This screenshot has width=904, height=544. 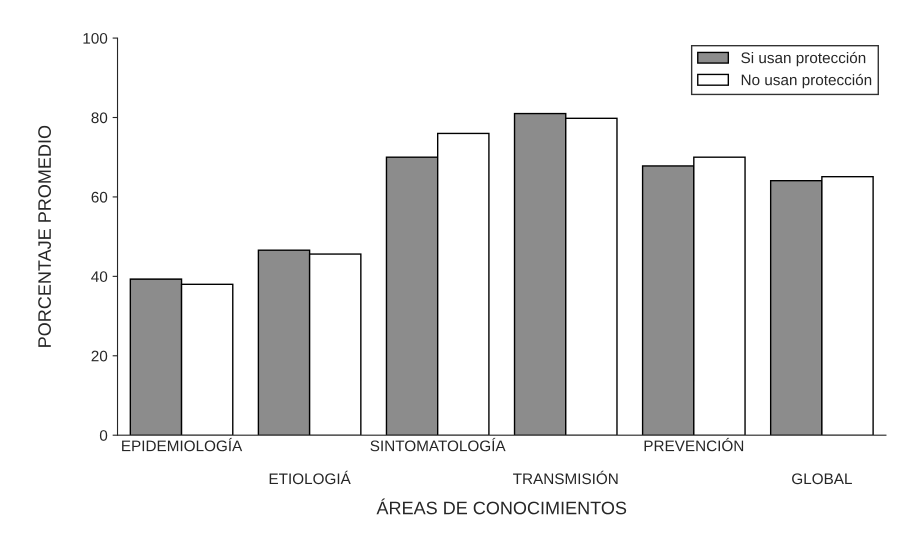 What do you see at coordinates (99, 276) in the screenshot?
I see `y-tick-label: 40` at bounding box center [99, 276].